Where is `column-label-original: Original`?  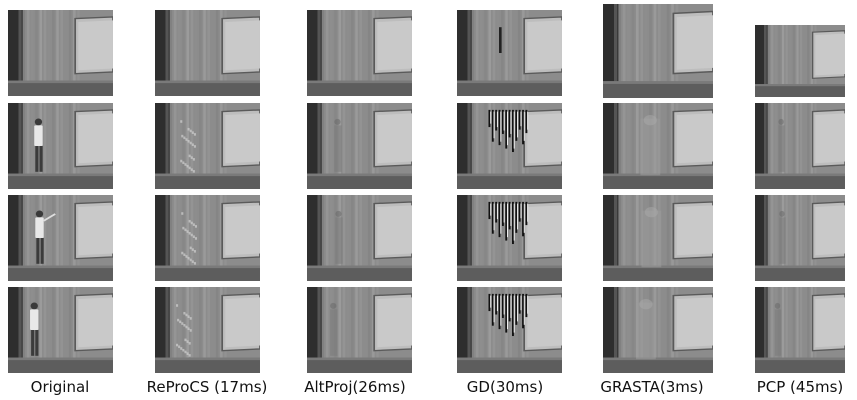
column-label-original: Original is located at coordinates (60, 387).